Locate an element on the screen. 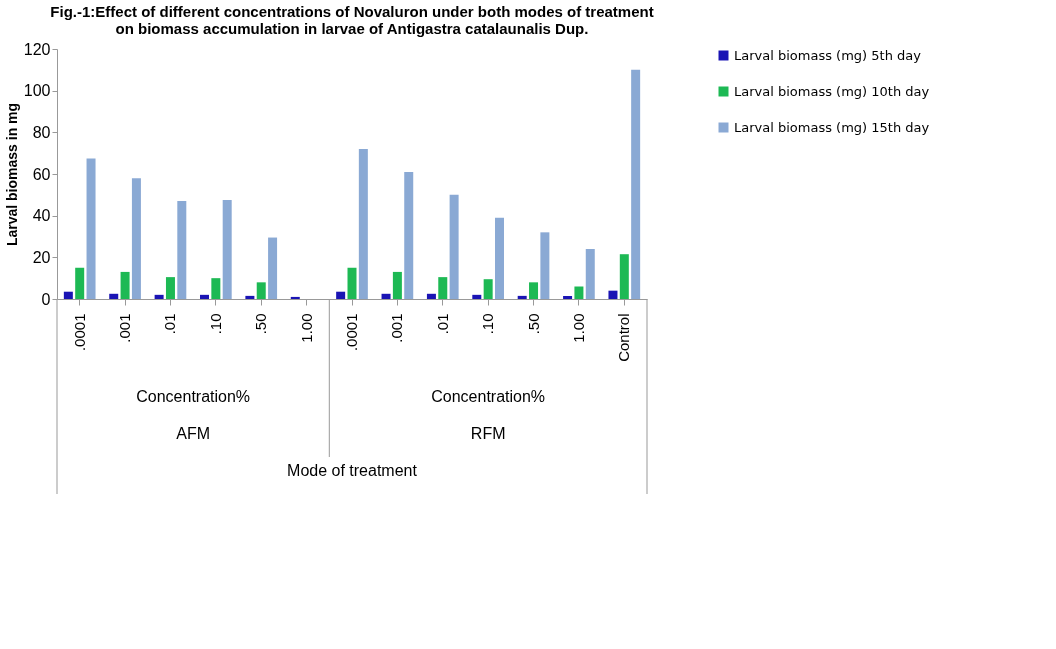 This screenshot has width=1056, height=649. text: AFM is located at coordinates (193, 433).